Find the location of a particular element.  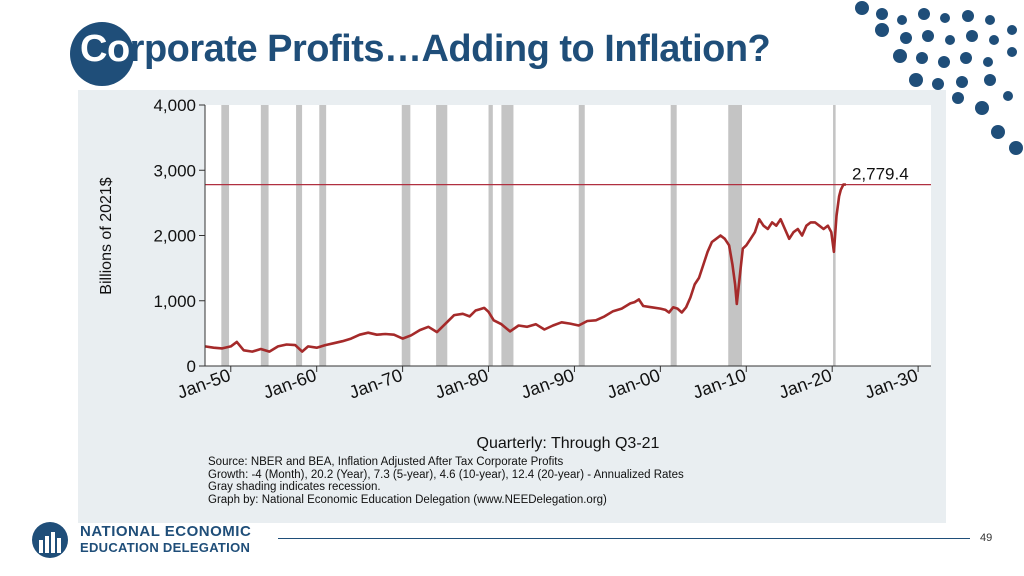

y-tick-label: 3,000 is located at coordinates (174, 170).